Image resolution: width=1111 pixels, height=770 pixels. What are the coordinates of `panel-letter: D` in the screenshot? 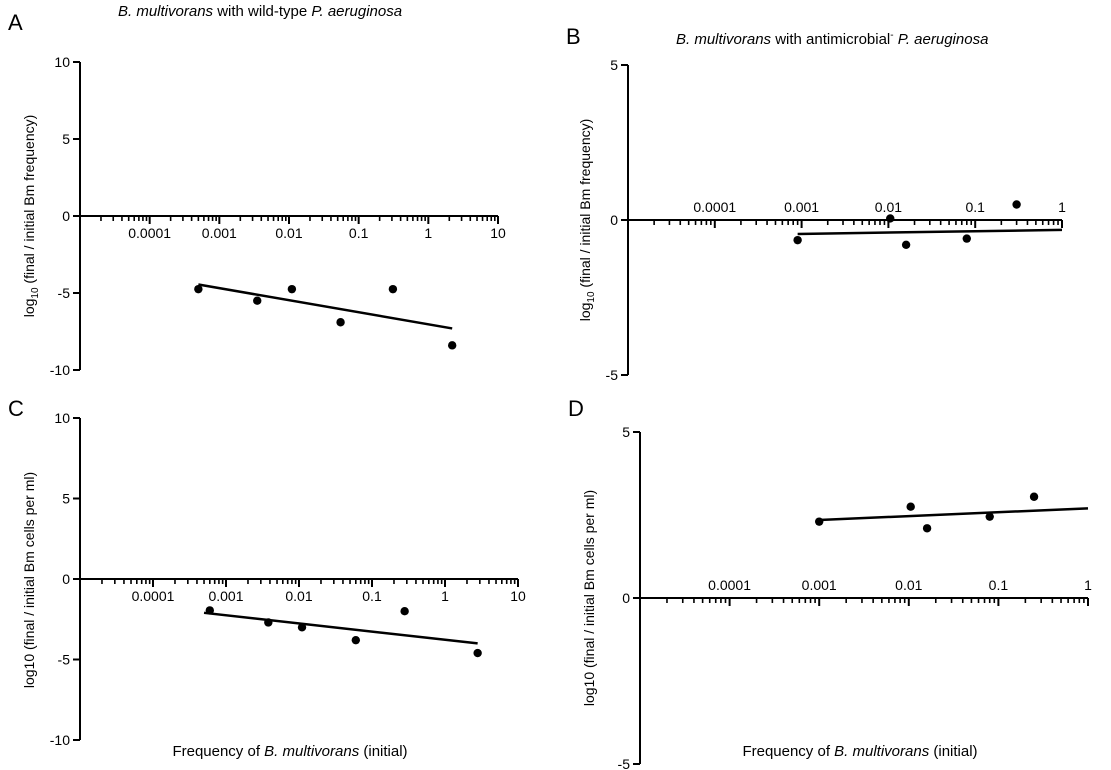 It's located at (576, 408).